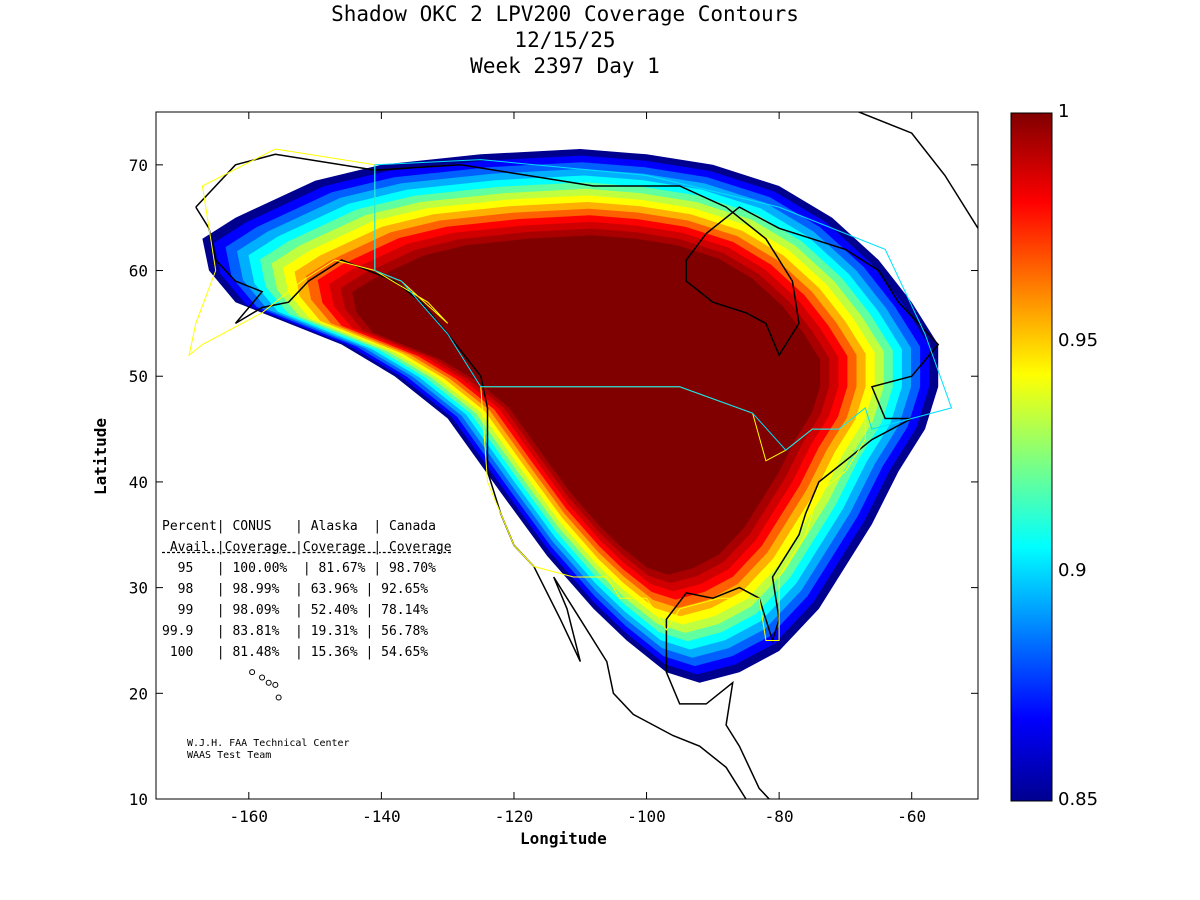 This screenshot has height=900, width=1200. Describe the element at coordinates (1064, 111) in the screenshot. I see `colorbar-tick-label: 1` at that location.